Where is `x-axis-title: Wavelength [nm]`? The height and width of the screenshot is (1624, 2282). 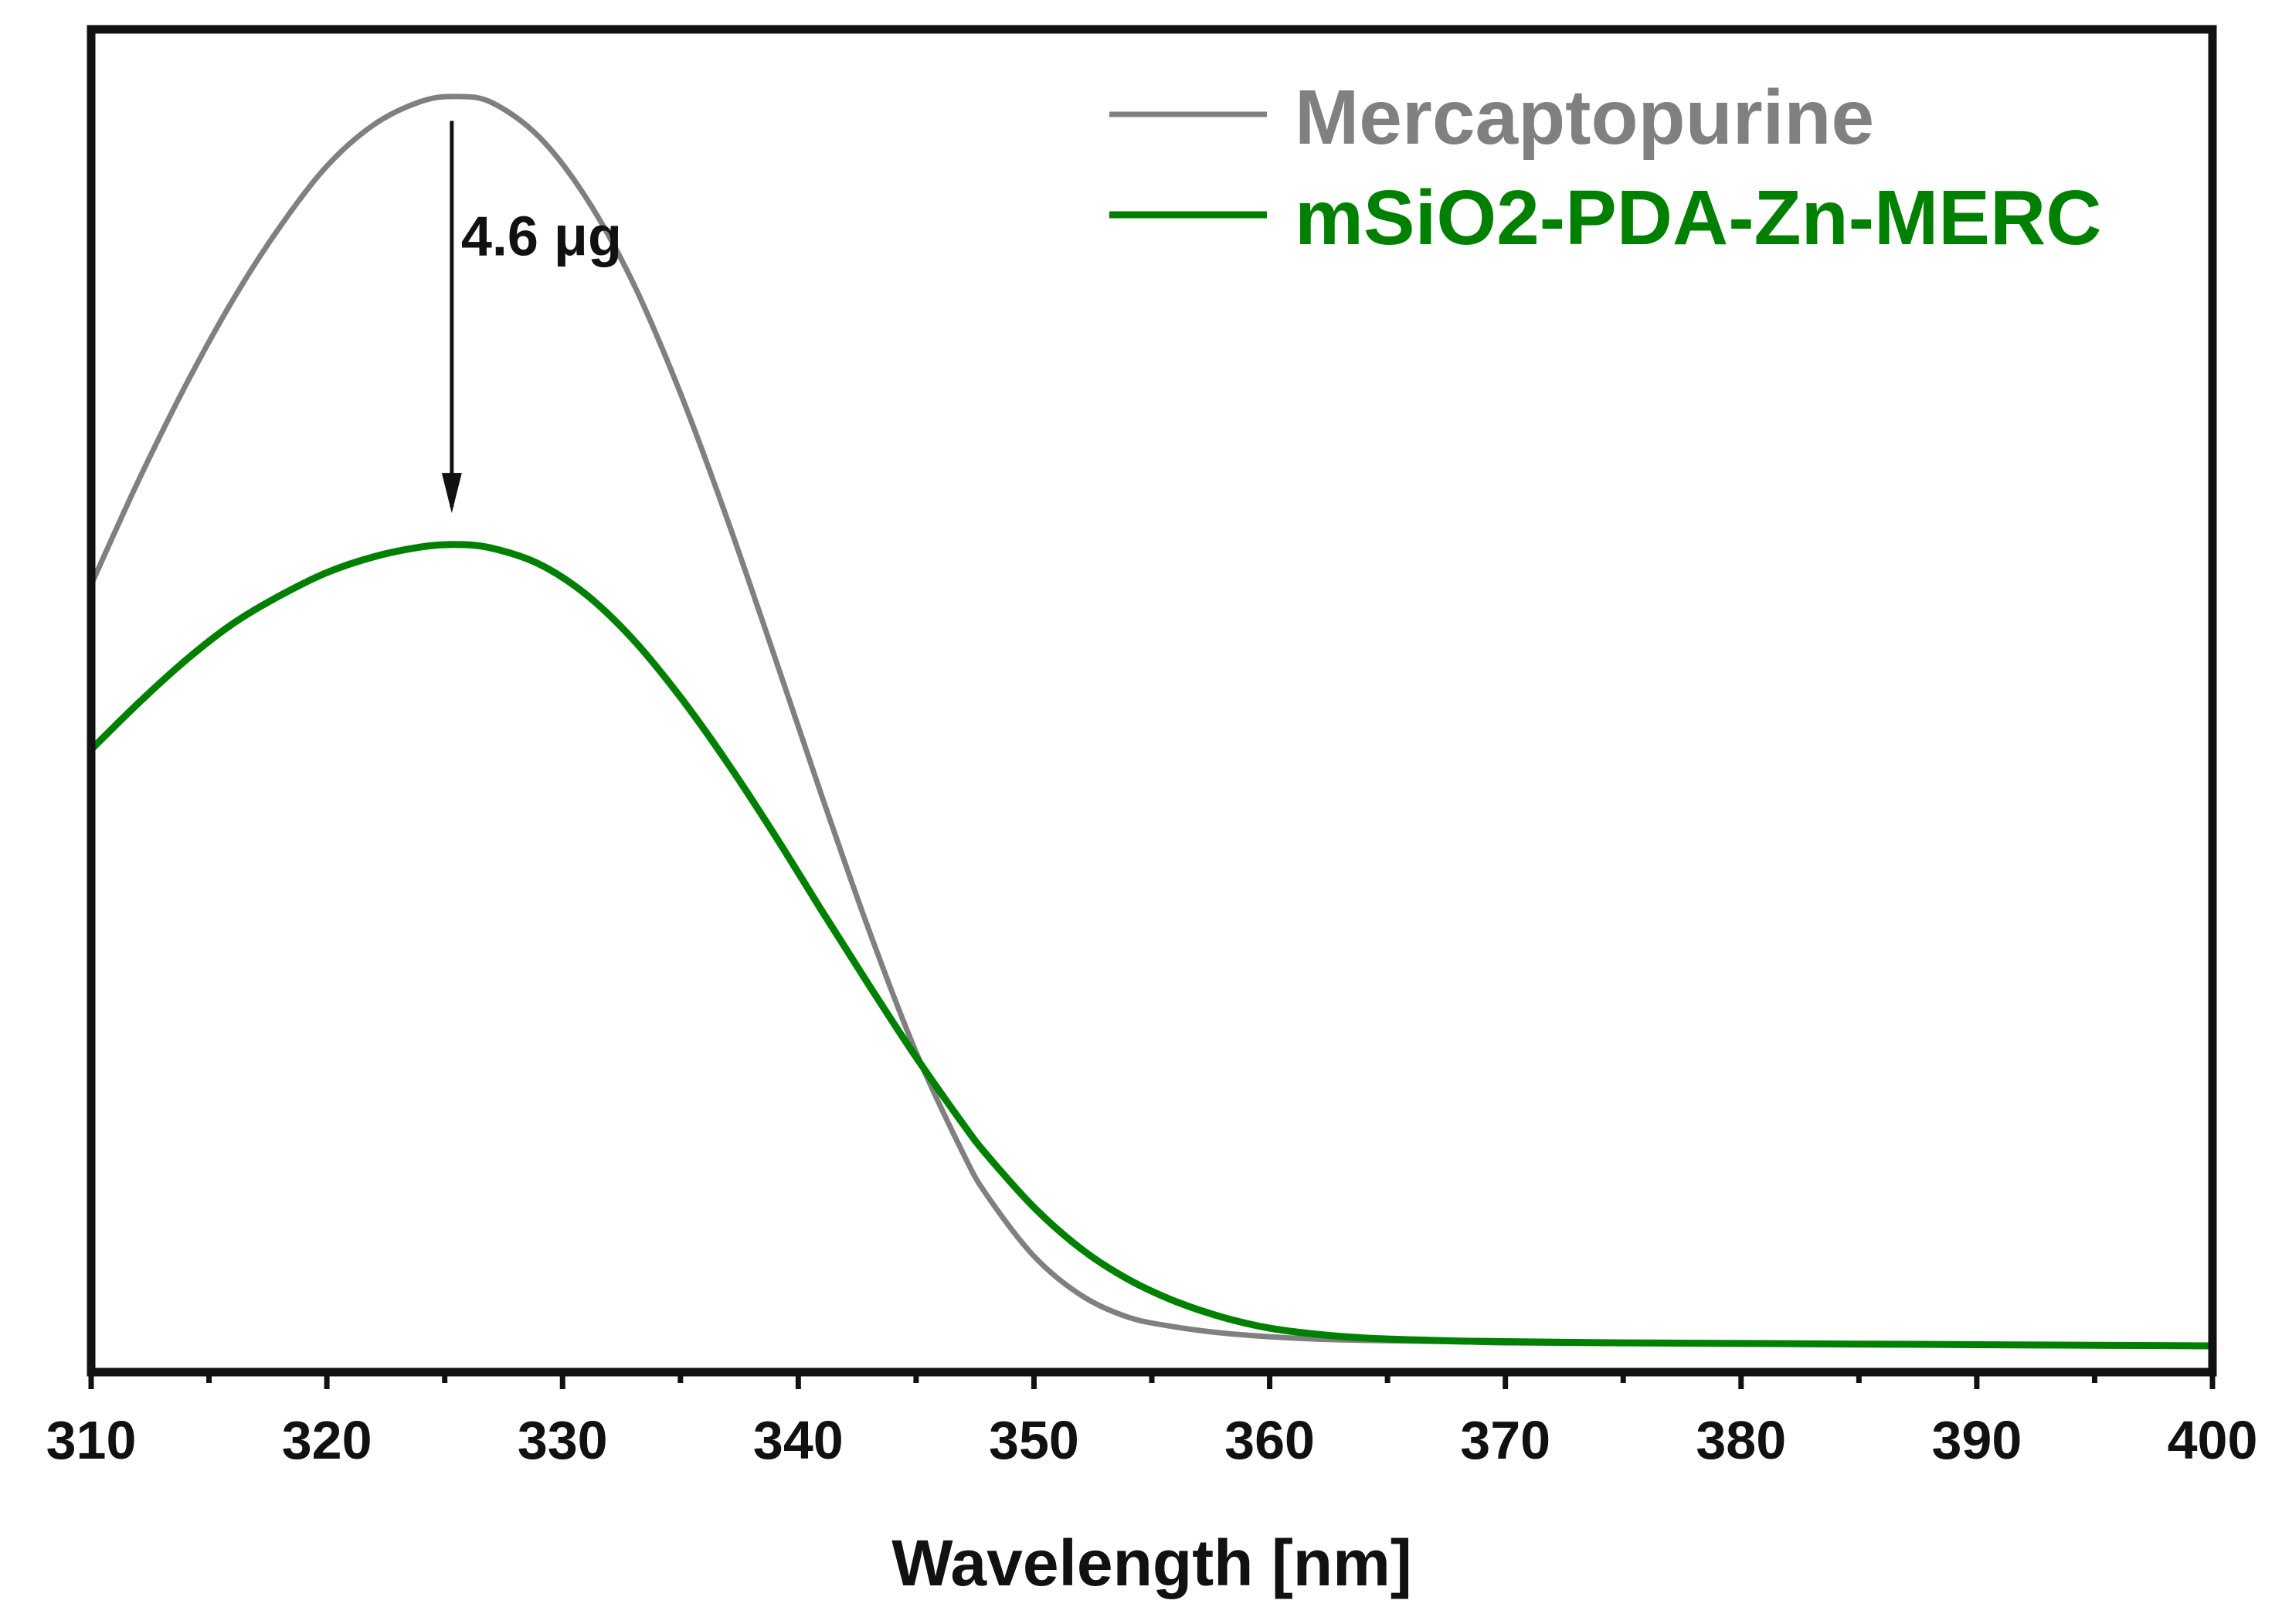
x-axis-title: Wavelength [nm] is located at coordinates (1151, 1563).